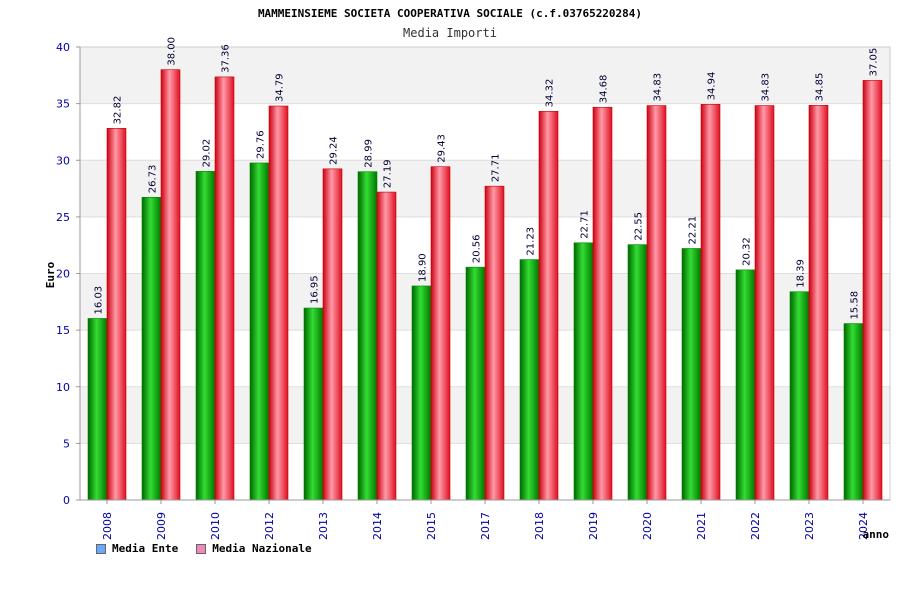 The image size is (900, 600). I want to click on data-label-ente-2021: 22.21, so click(693, 230).